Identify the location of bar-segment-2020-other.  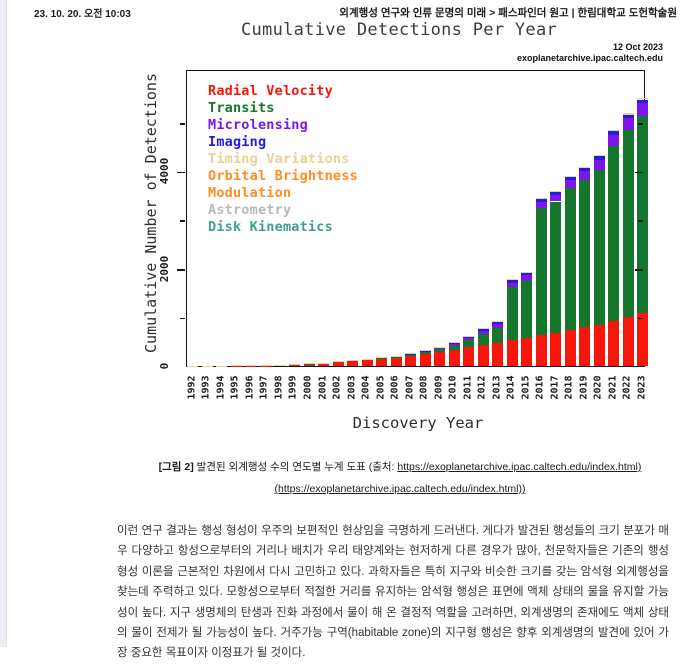
(599, 156).